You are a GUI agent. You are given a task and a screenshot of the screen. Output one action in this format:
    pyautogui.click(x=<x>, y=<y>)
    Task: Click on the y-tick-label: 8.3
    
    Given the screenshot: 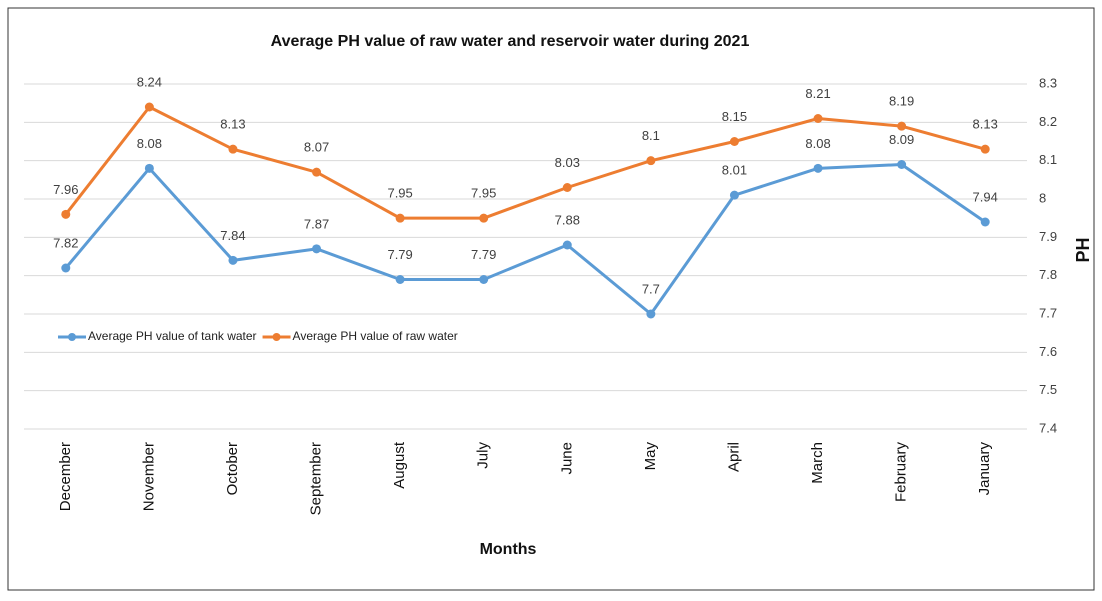 What is the action you would take?
    pyautogui.click(x=1048, y=82)
    